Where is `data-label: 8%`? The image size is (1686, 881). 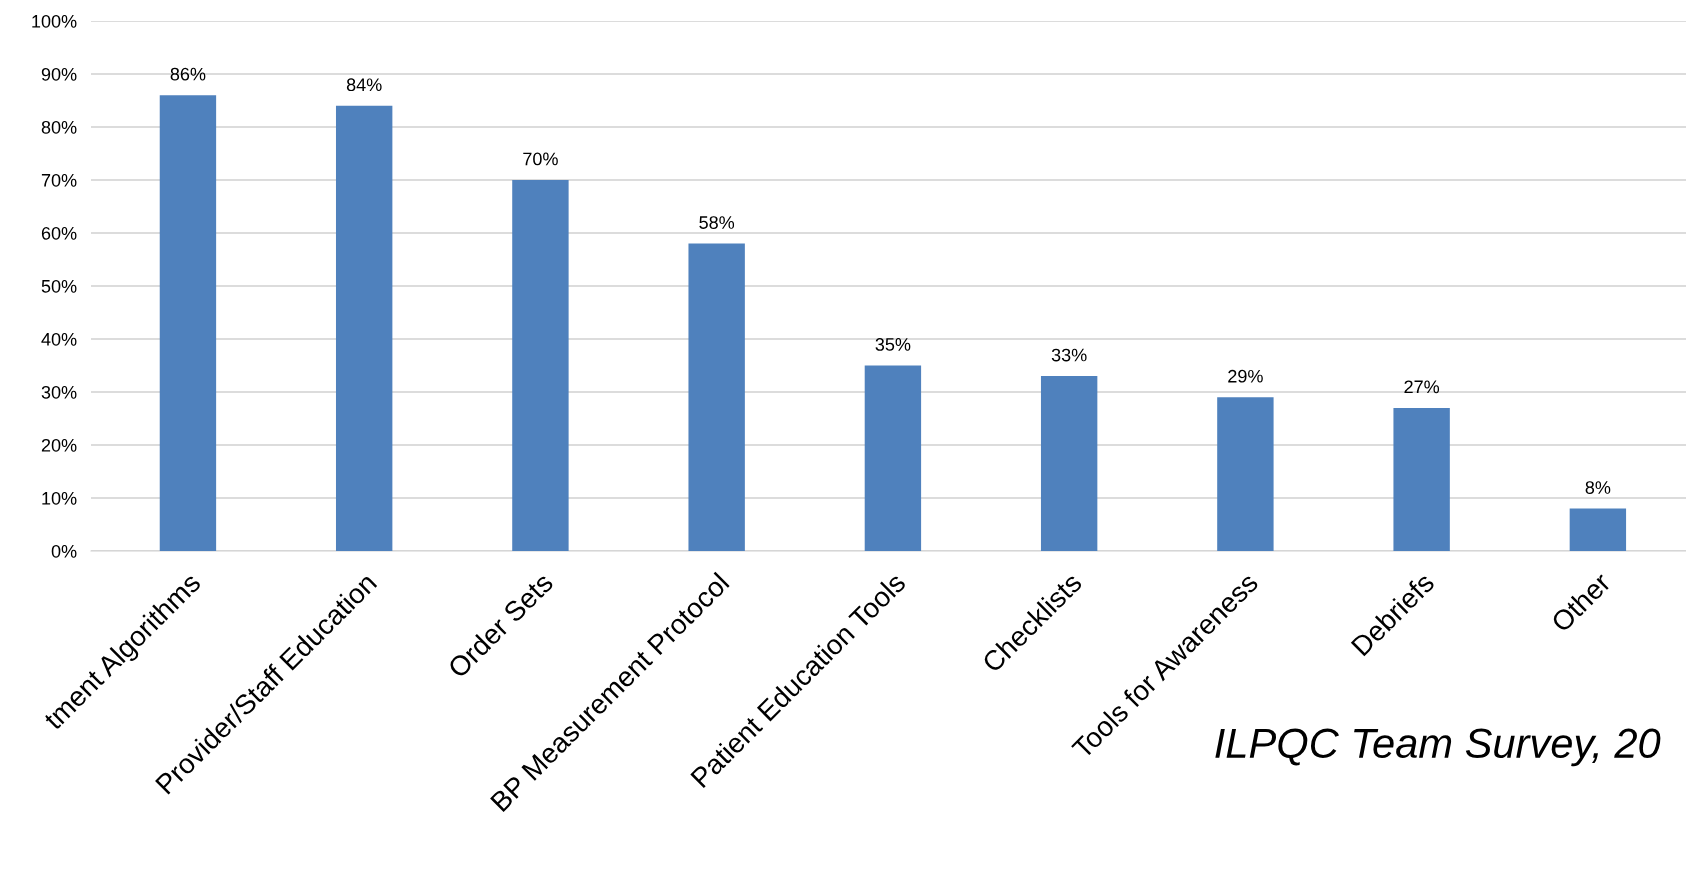 data-label: 8% is located at coordinates (1598, 487).